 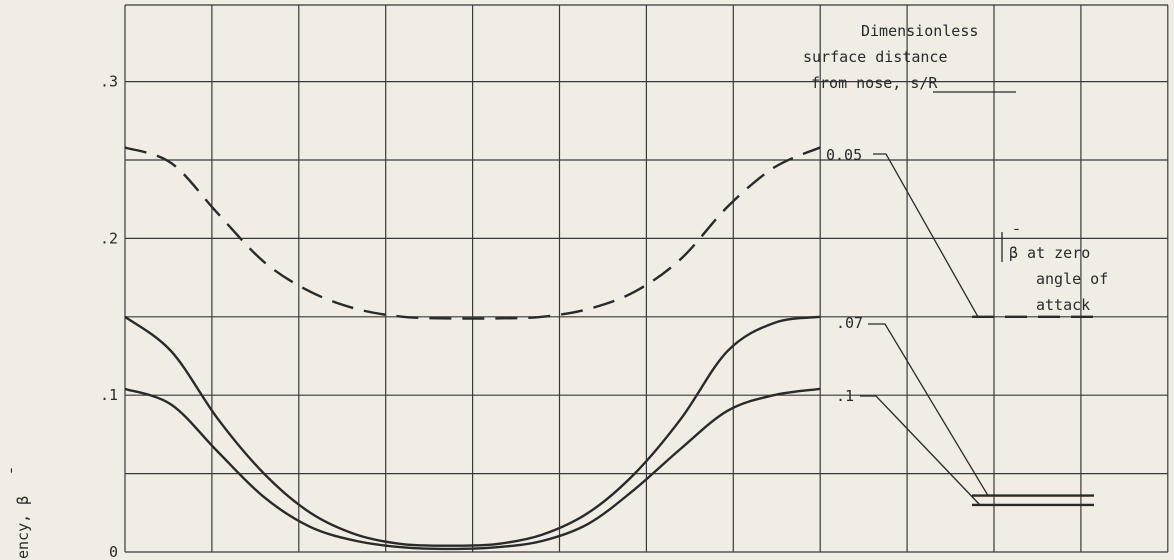 I want to click on zero-angle-label-line-2: angle of, so click(x=1072, y=279).